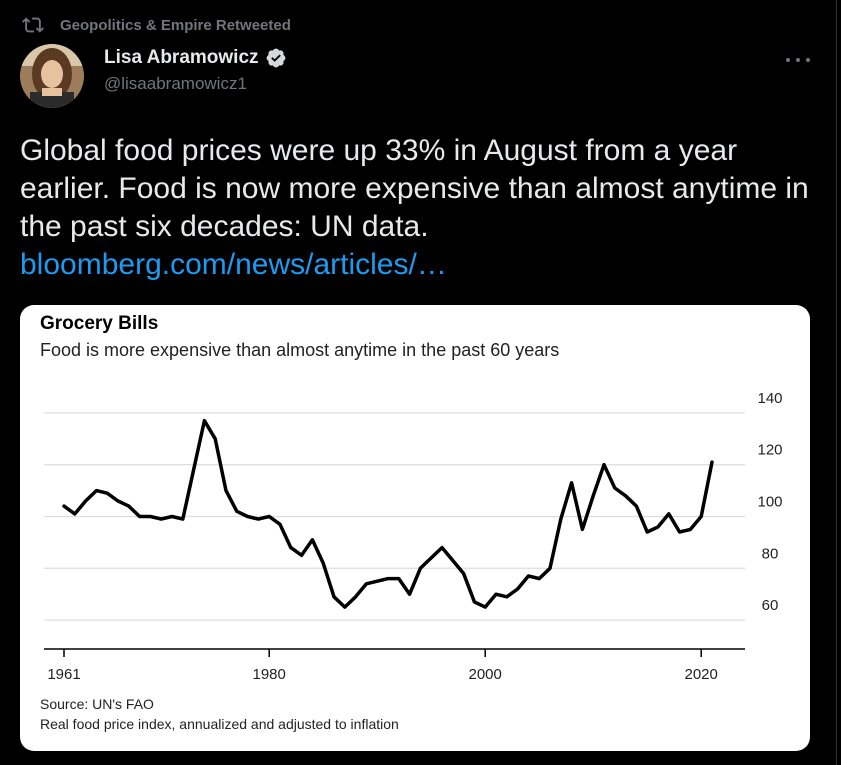  I want to click on y-tick-label: 100, so click(769, 502).